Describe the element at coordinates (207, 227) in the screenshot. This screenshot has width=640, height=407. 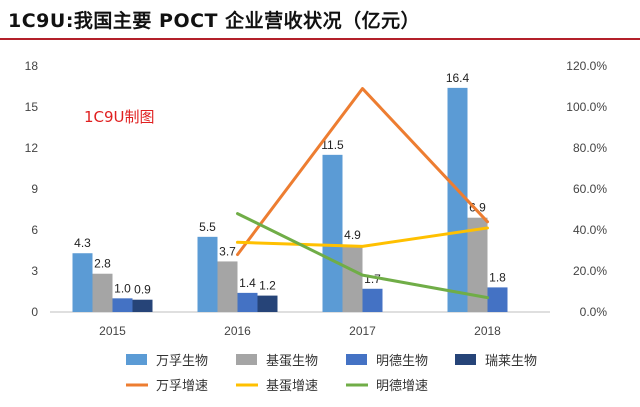
I see `bar-data-label: 5.5` at that location.